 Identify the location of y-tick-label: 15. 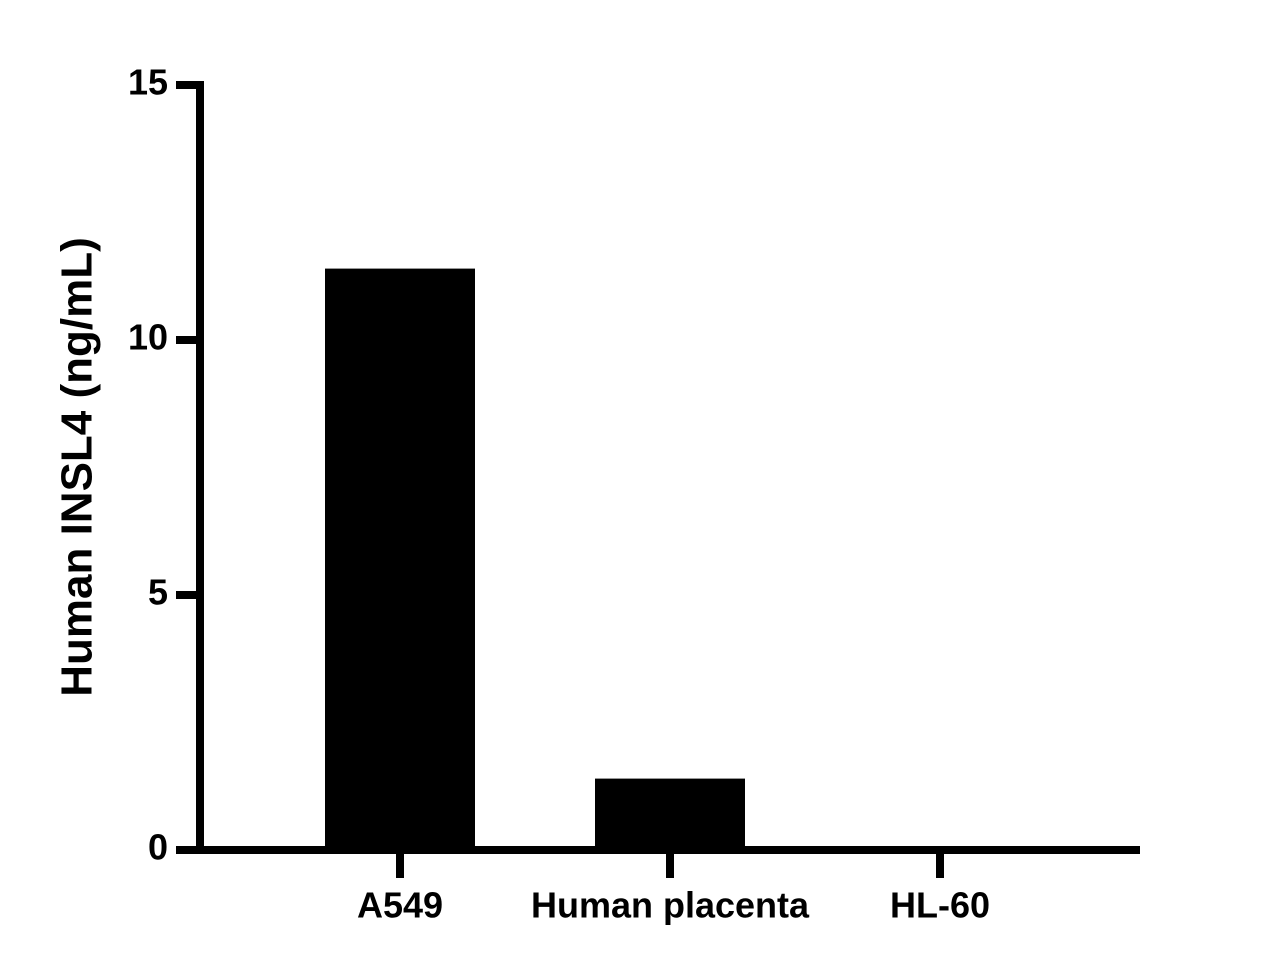
(148, 82).